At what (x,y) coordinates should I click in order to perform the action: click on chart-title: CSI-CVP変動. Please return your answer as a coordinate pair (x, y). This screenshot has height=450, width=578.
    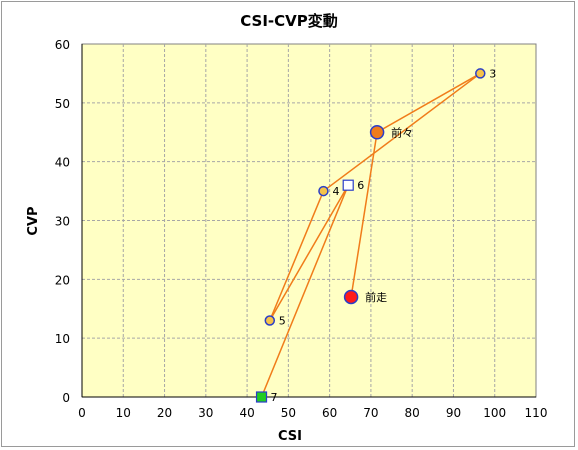
    Looking at the image, I should click on (289, 21).